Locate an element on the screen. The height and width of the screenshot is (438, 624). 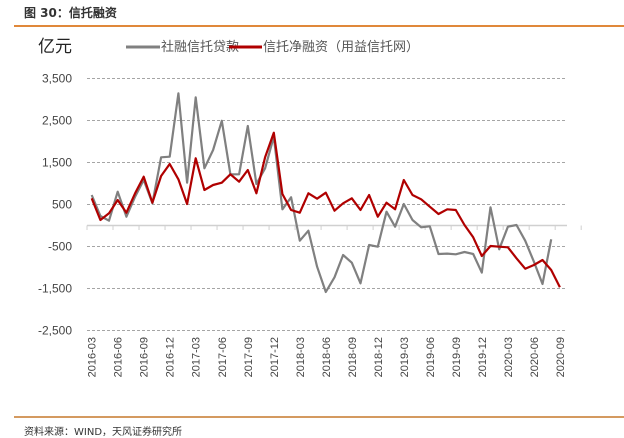
x-tick-label: 2018-03 is located at coordinates (301, 357).